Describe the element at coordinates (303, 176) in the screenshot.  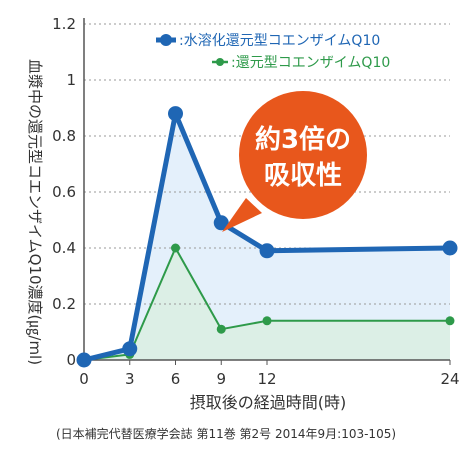
I see `annotation-text-line-2: 吸収性` at that location.